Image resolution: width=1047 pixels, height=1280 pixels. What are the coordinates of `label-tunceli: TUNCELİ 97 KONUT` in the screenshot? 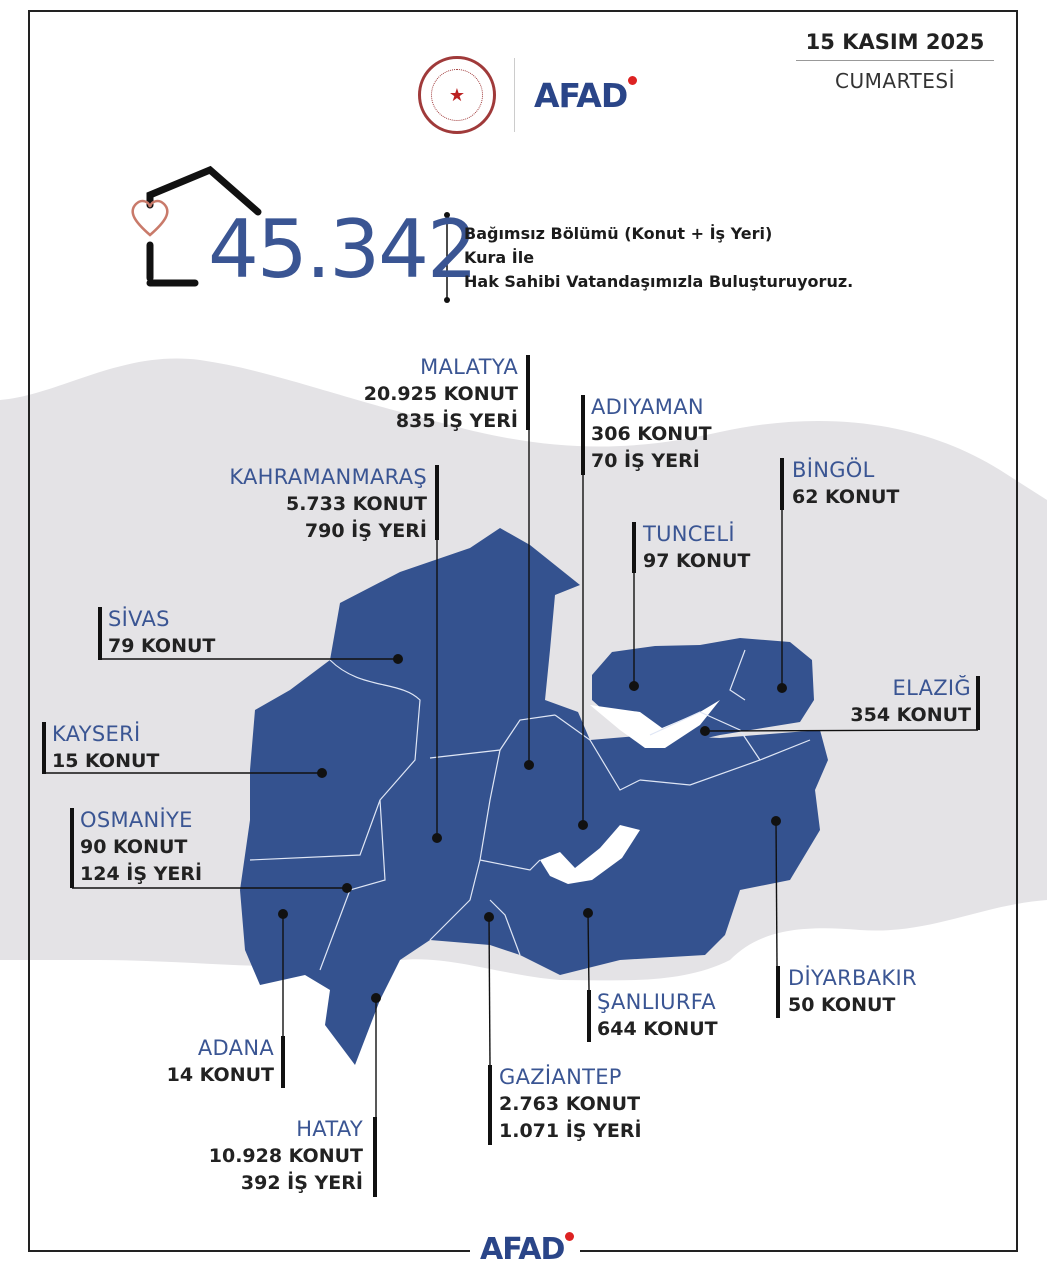 It's located at (697, 547).